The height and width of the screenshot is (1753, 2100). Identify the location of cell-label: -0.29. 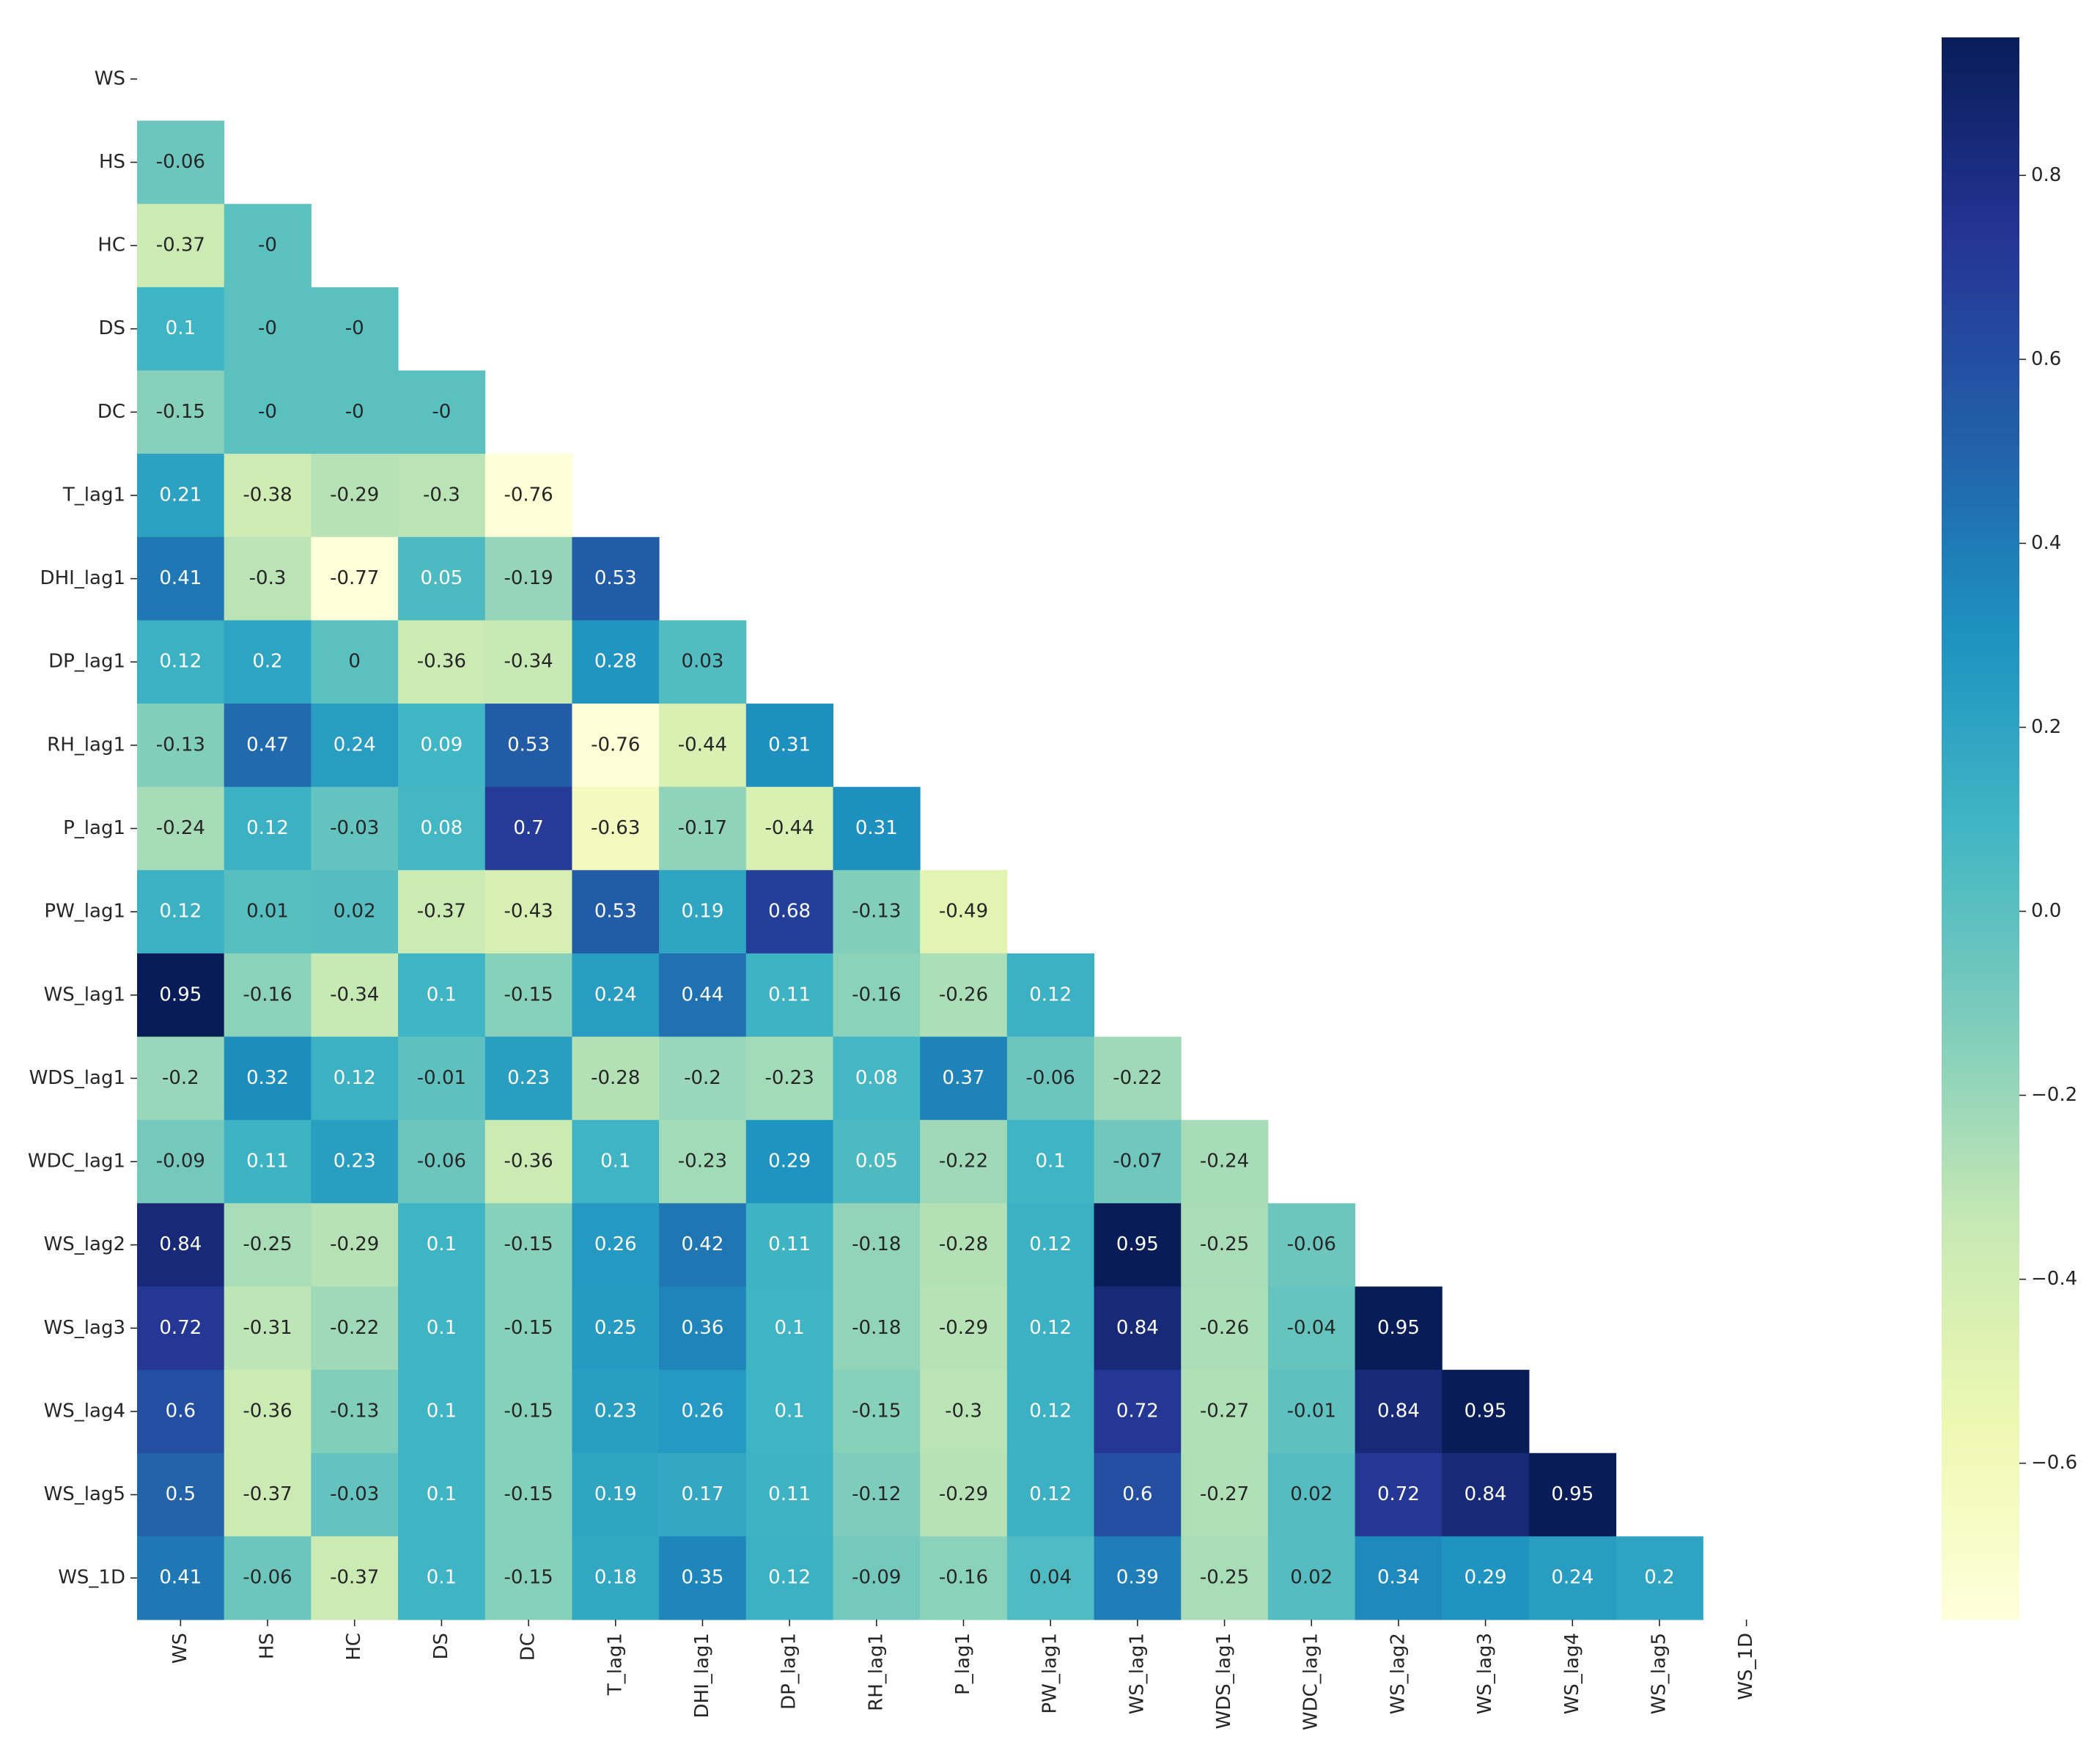
(963, 1494).